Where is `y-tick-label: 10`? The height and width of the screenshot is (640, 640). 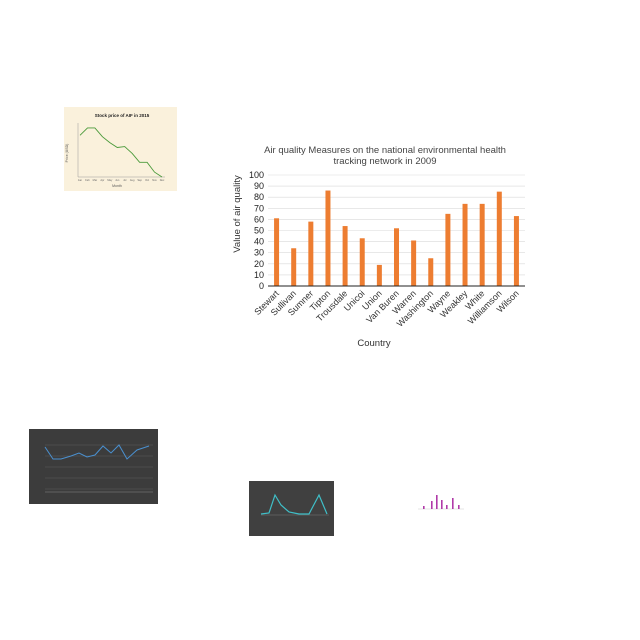
y-tick-label: 10 is located at coordinates (259, 275).